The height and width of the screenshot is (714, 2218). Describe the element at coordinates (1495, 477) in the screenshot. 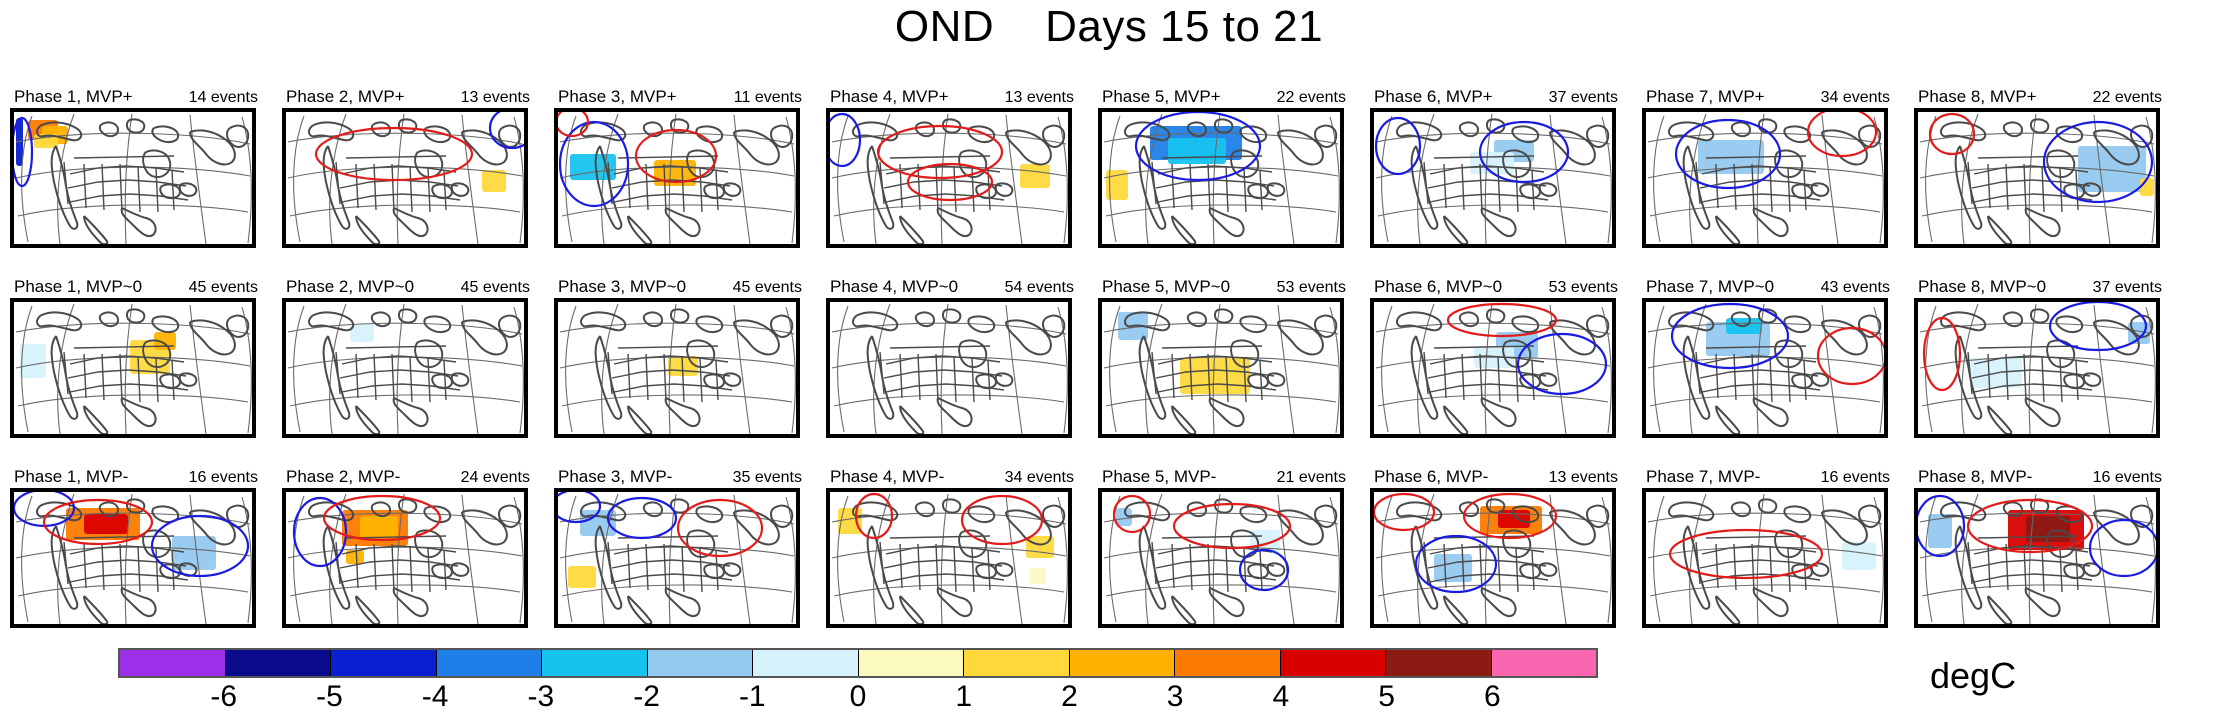

I see `panel-header: Phase 6, MVP- 13 events` at that location.